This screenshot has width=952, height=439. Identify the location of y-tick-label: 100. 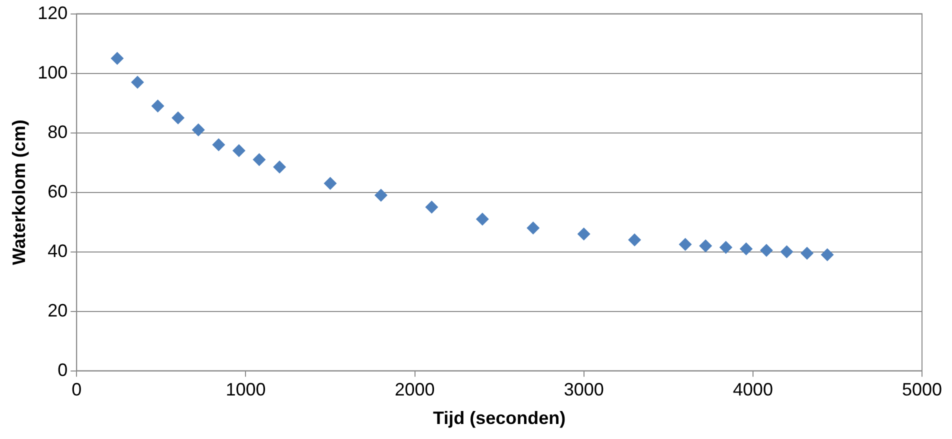
(53, 72).